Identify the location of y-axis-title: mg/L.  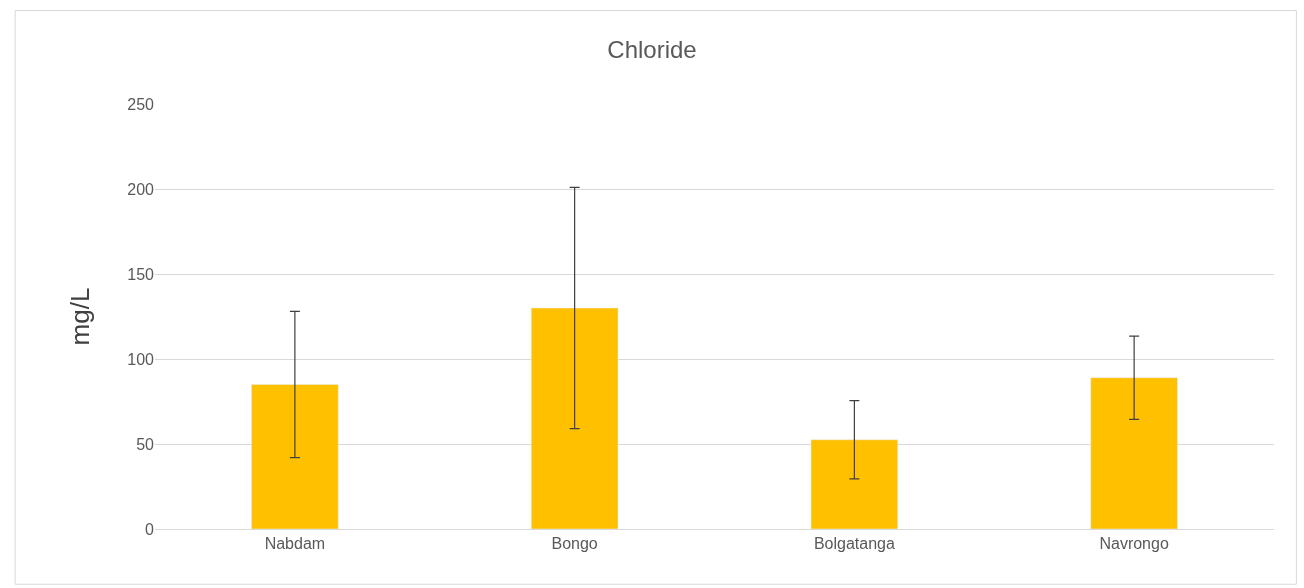
(79, 316).